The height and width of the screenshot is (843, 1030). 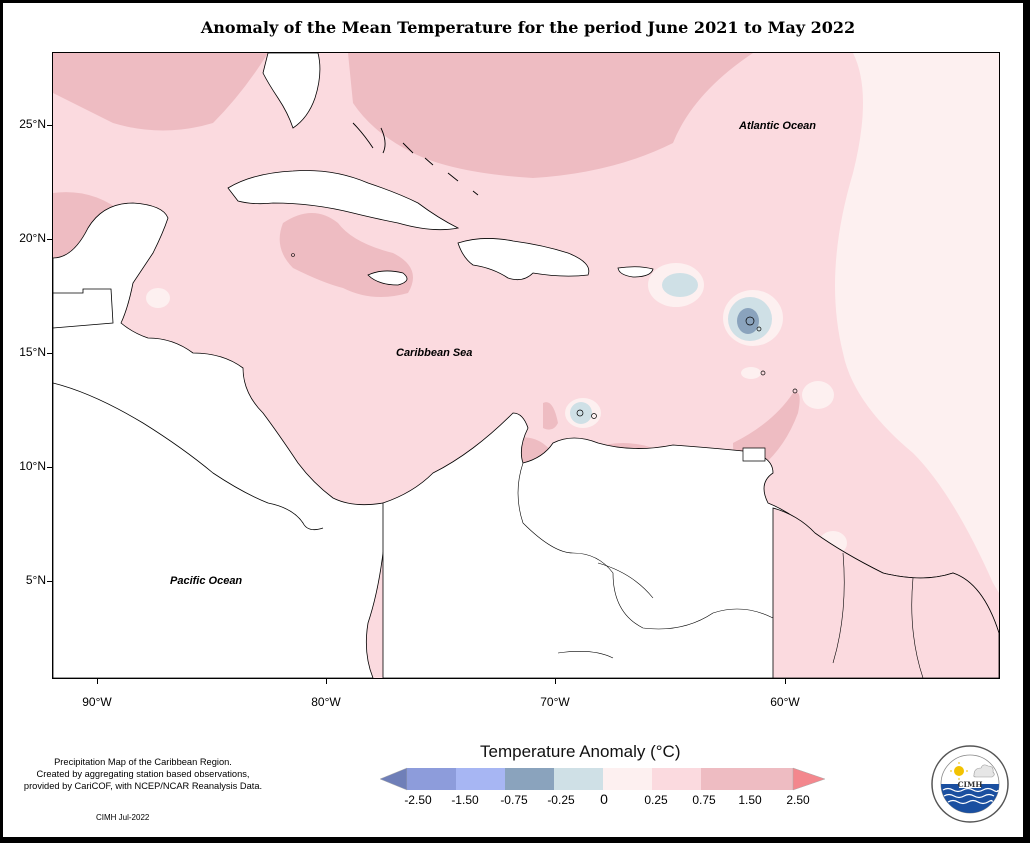 What do you see at coordinates (798, 800) in the screenshot?
I see `legend-label: 2.50` at bounding box center [798, 800].